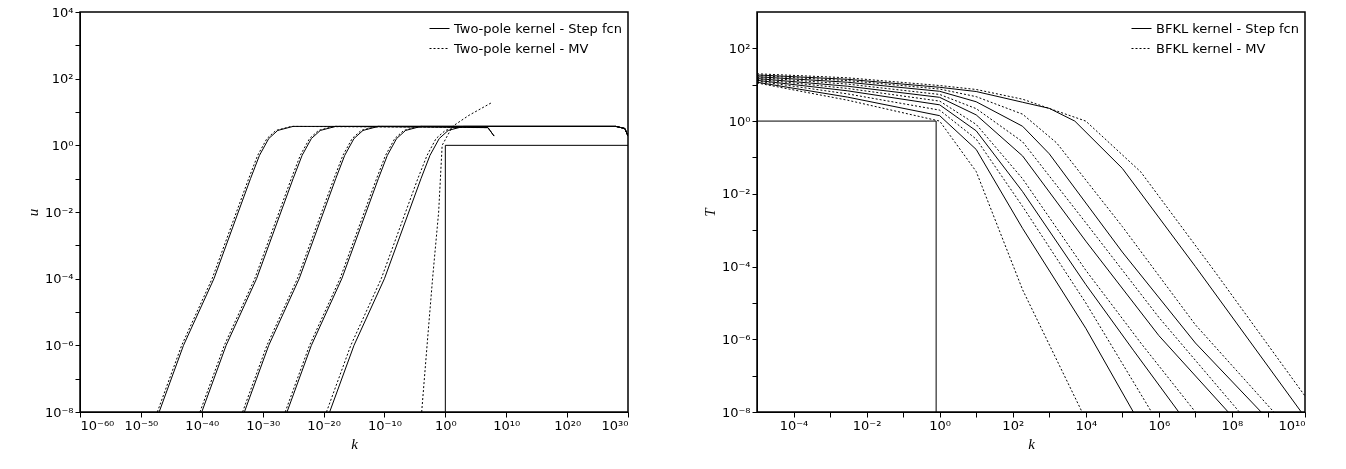  Describe the element at coordinates (202, 425) in the screenshot. I see `x-tick-label: 10⁻⁴⁰` at that location.